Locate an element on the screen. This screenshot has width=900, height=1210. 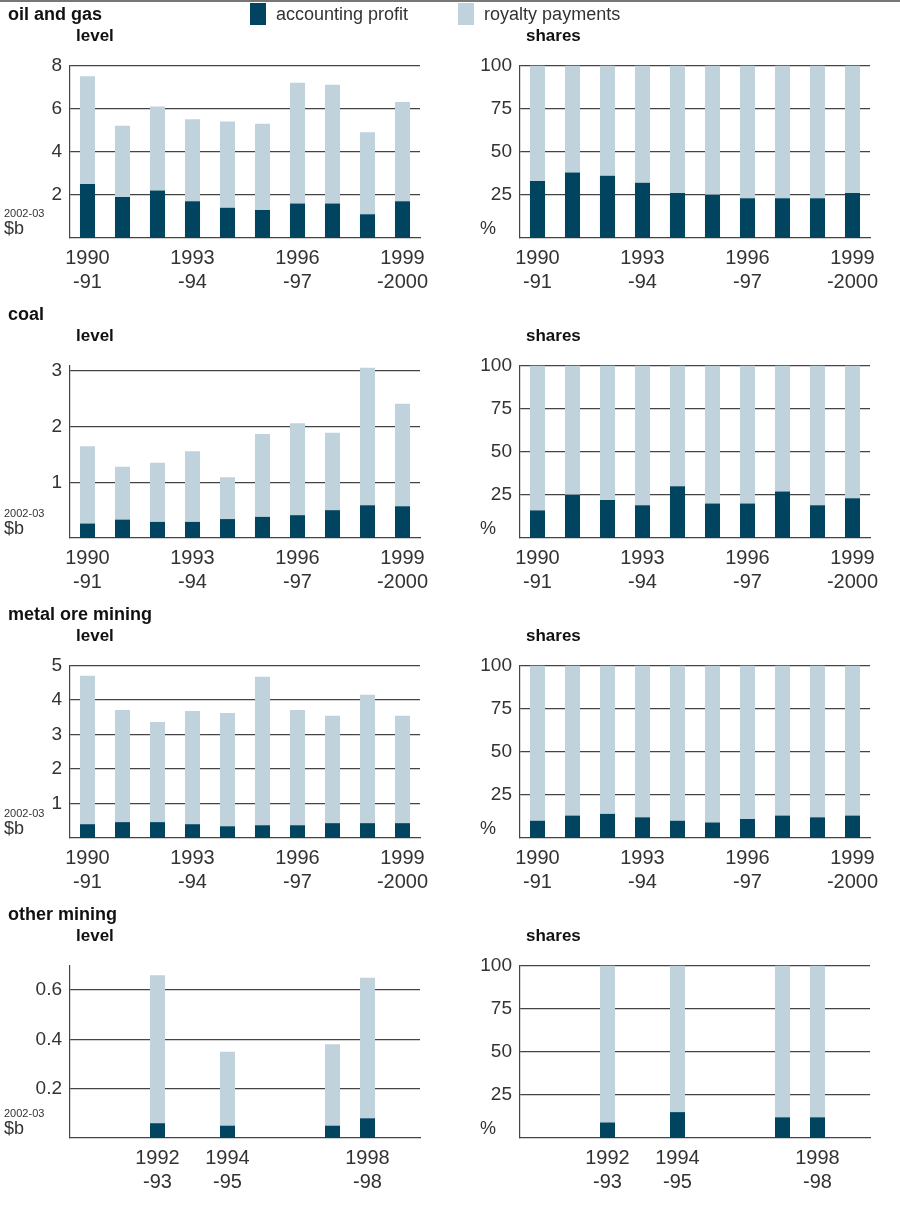
y-tick-label: 0.4 is located at coordinates (49, 1038).